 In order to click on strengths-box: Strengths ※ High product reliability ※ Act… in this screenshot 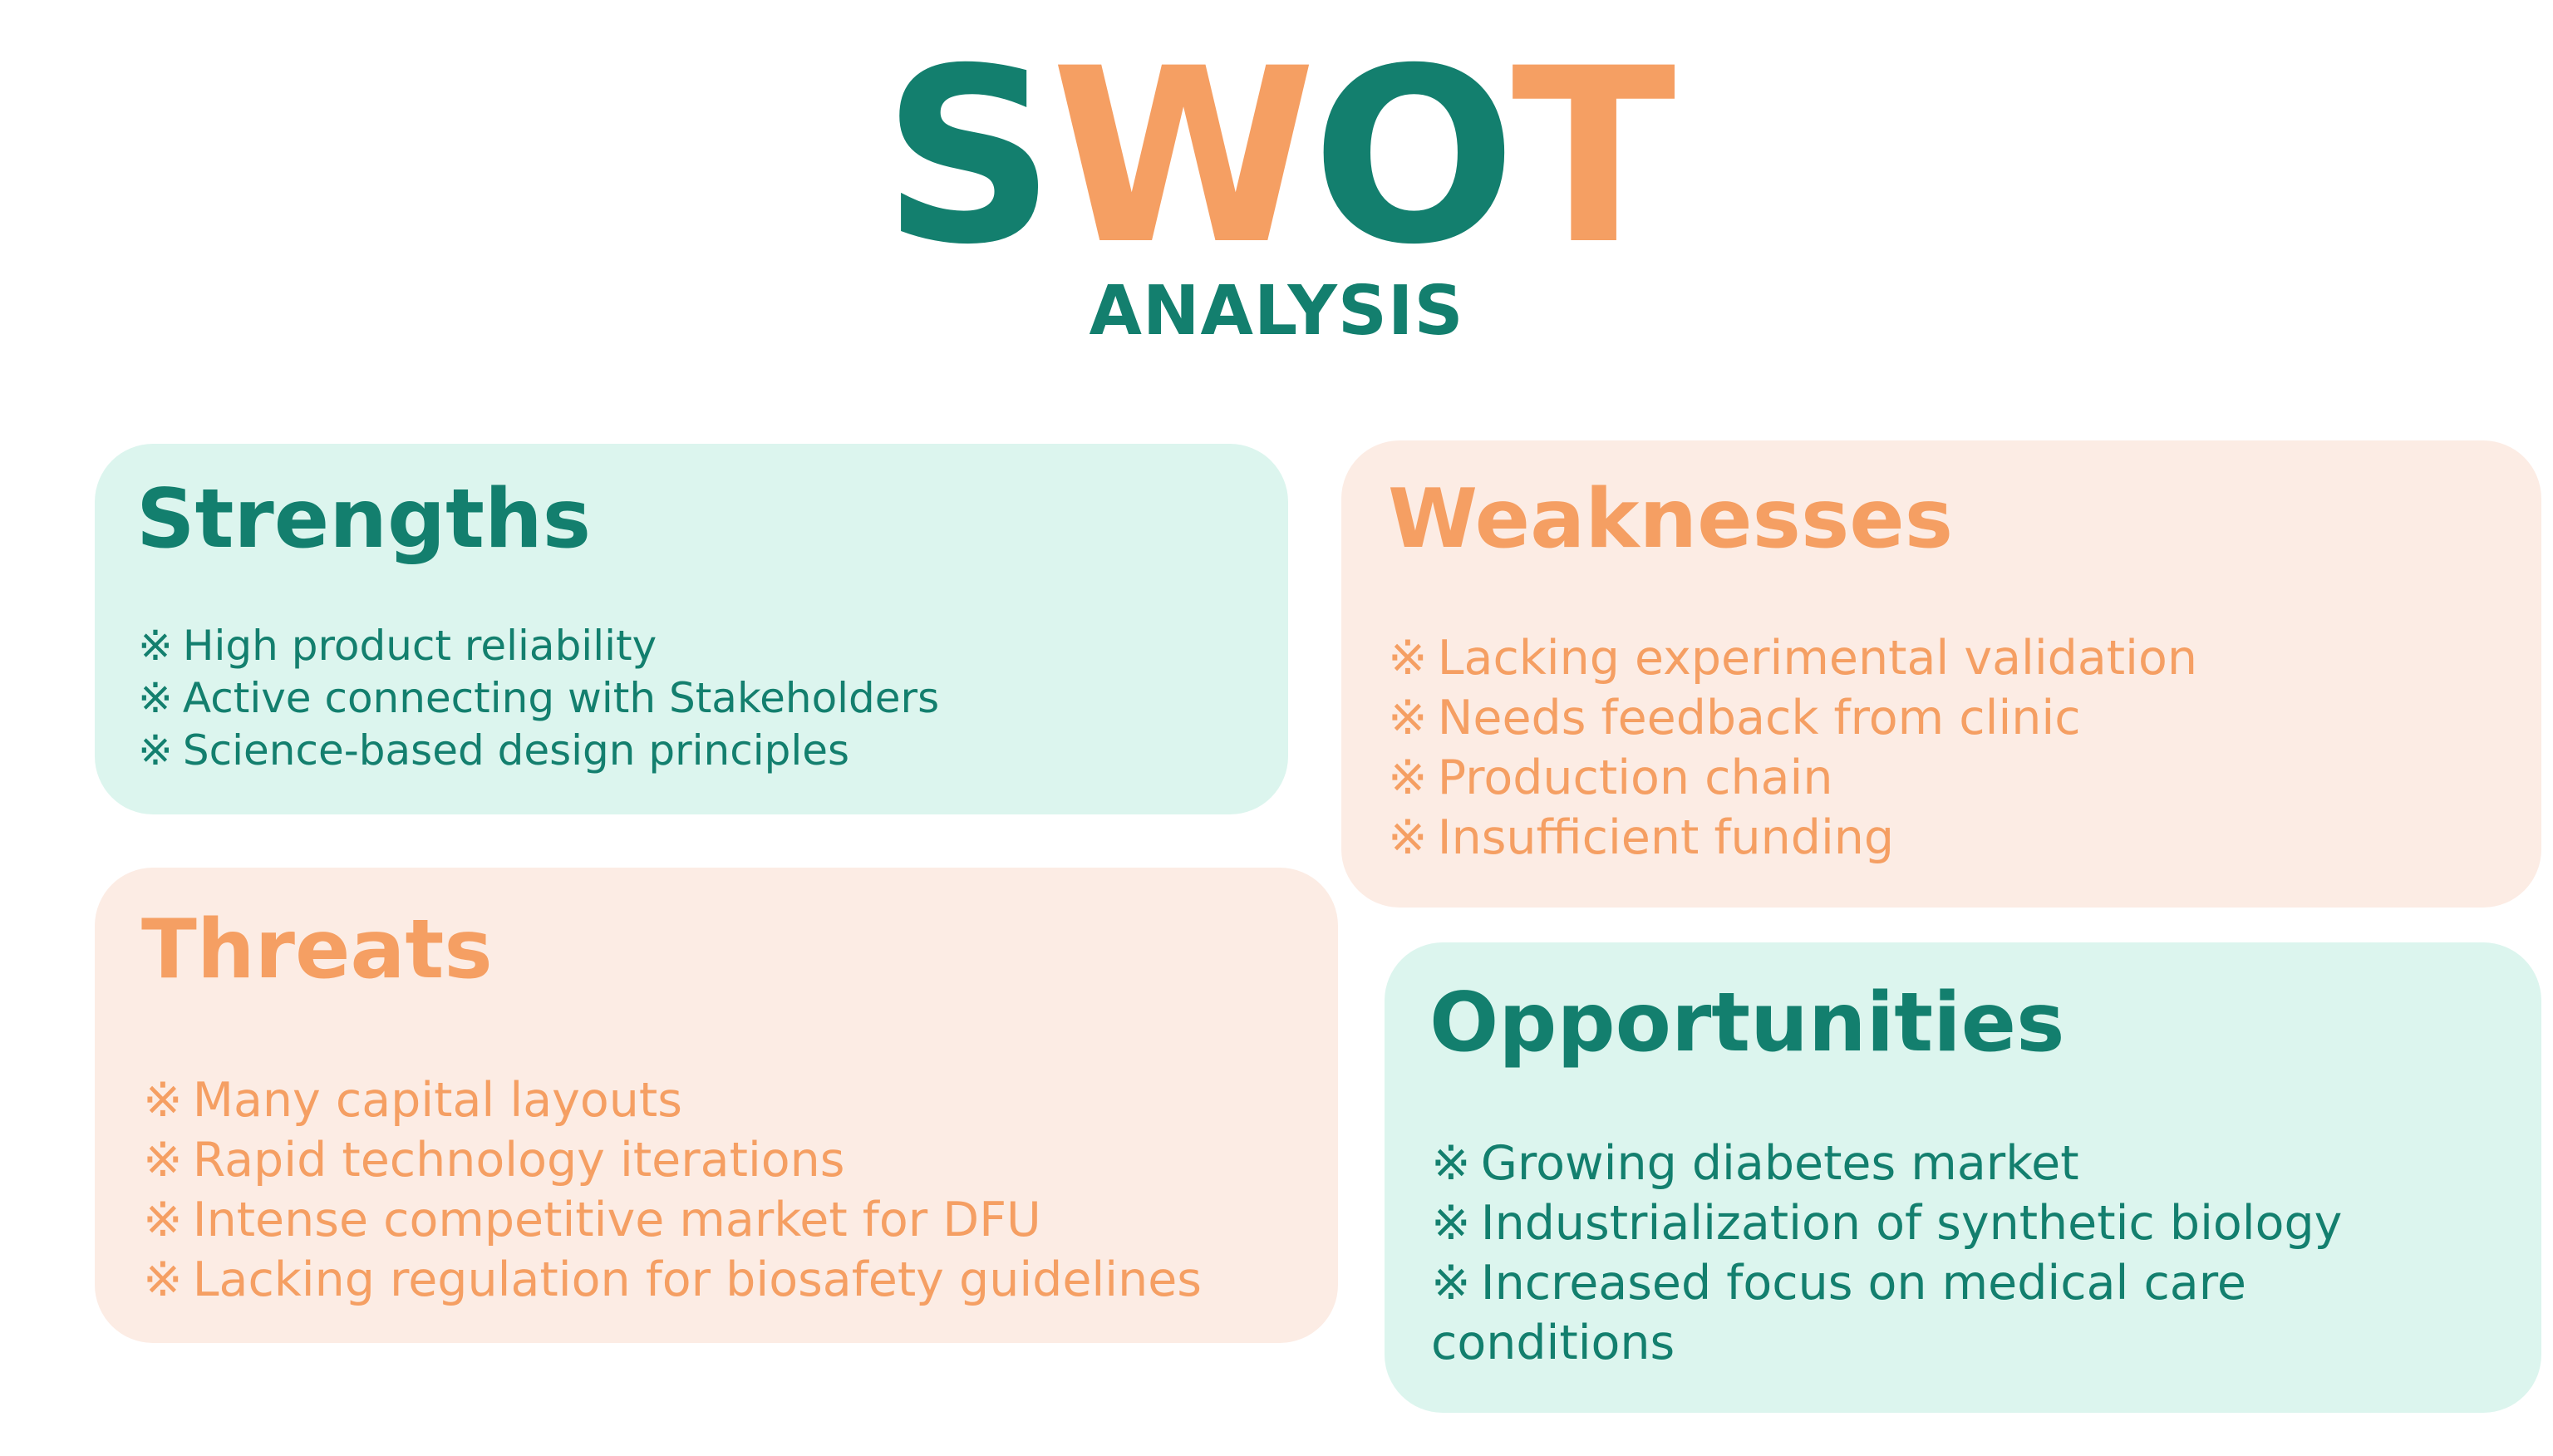, I will do `click(691, 629)`.